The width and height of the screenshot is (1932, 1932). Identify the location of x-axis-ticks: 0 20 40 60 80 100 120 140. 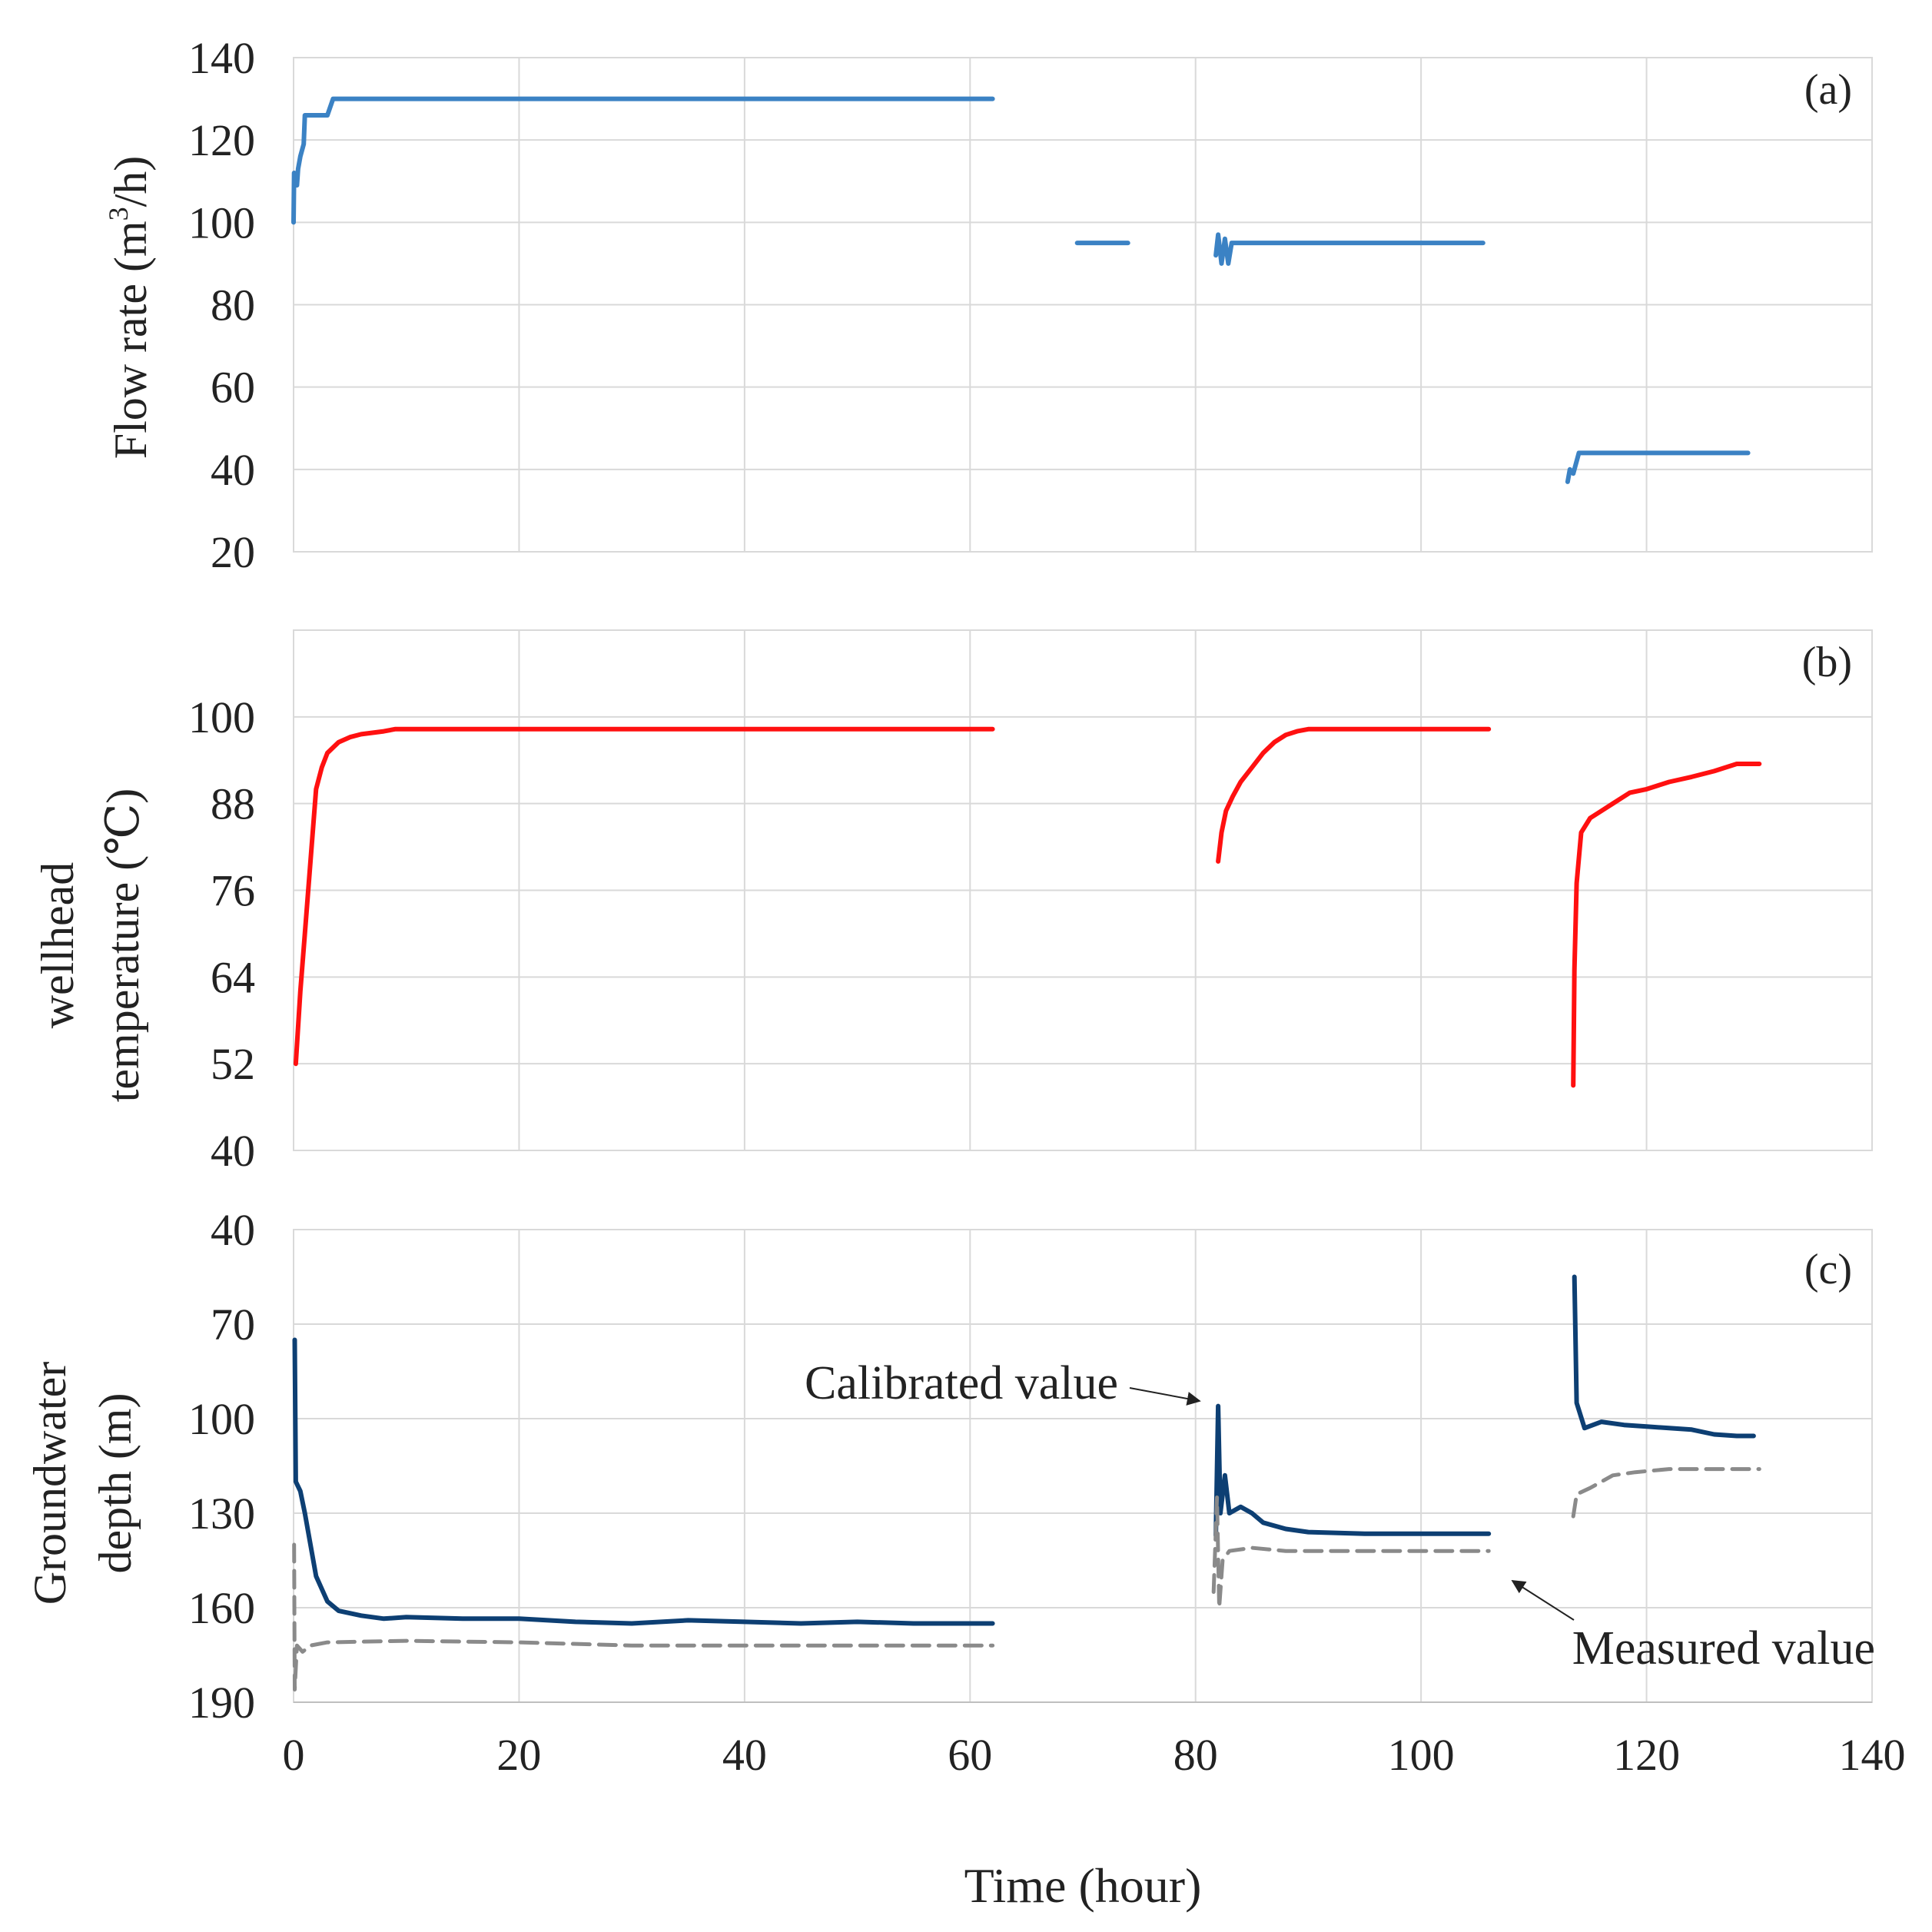
(1094, 1755).